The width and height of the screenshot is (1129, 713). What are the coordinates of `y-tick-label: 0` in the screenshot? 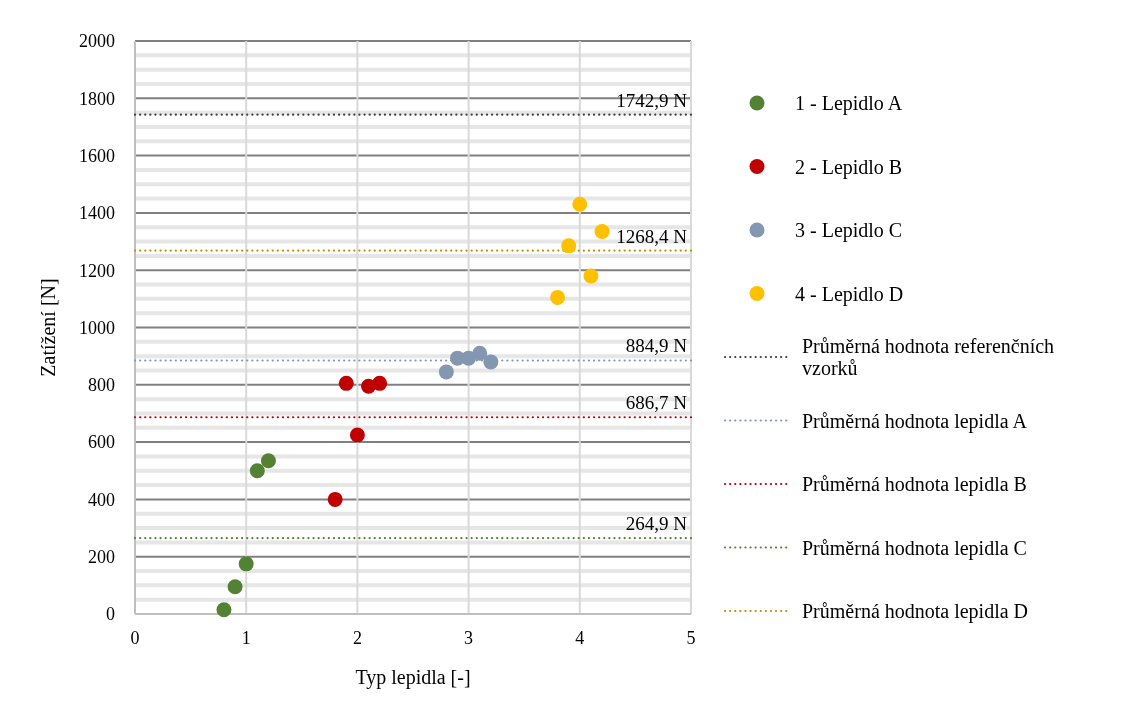 It's located at (110, 614).